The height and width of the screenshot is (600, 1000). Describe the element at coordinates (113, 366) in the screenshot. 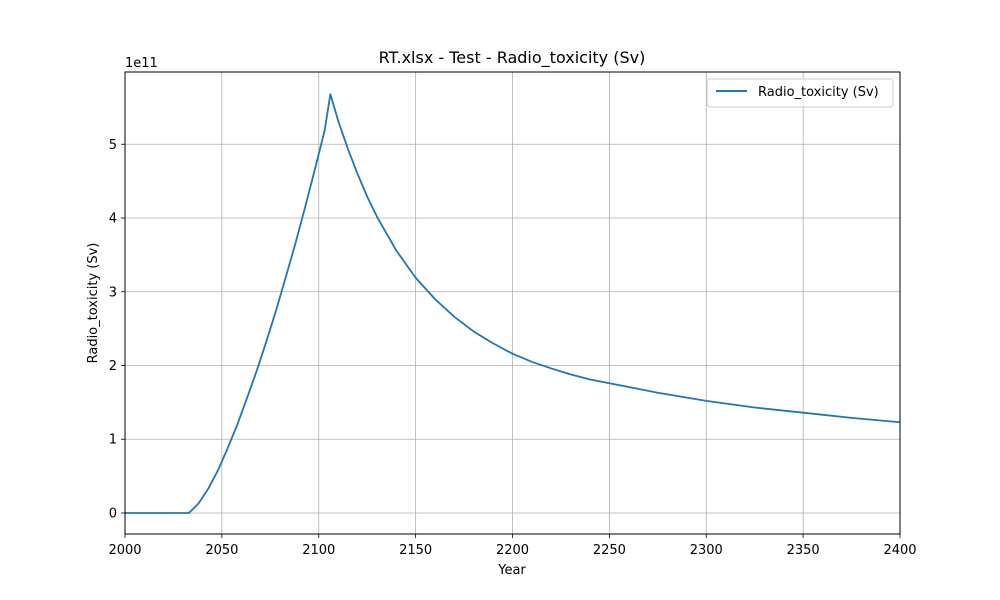

I see `y-tick-label: 2` at that location.